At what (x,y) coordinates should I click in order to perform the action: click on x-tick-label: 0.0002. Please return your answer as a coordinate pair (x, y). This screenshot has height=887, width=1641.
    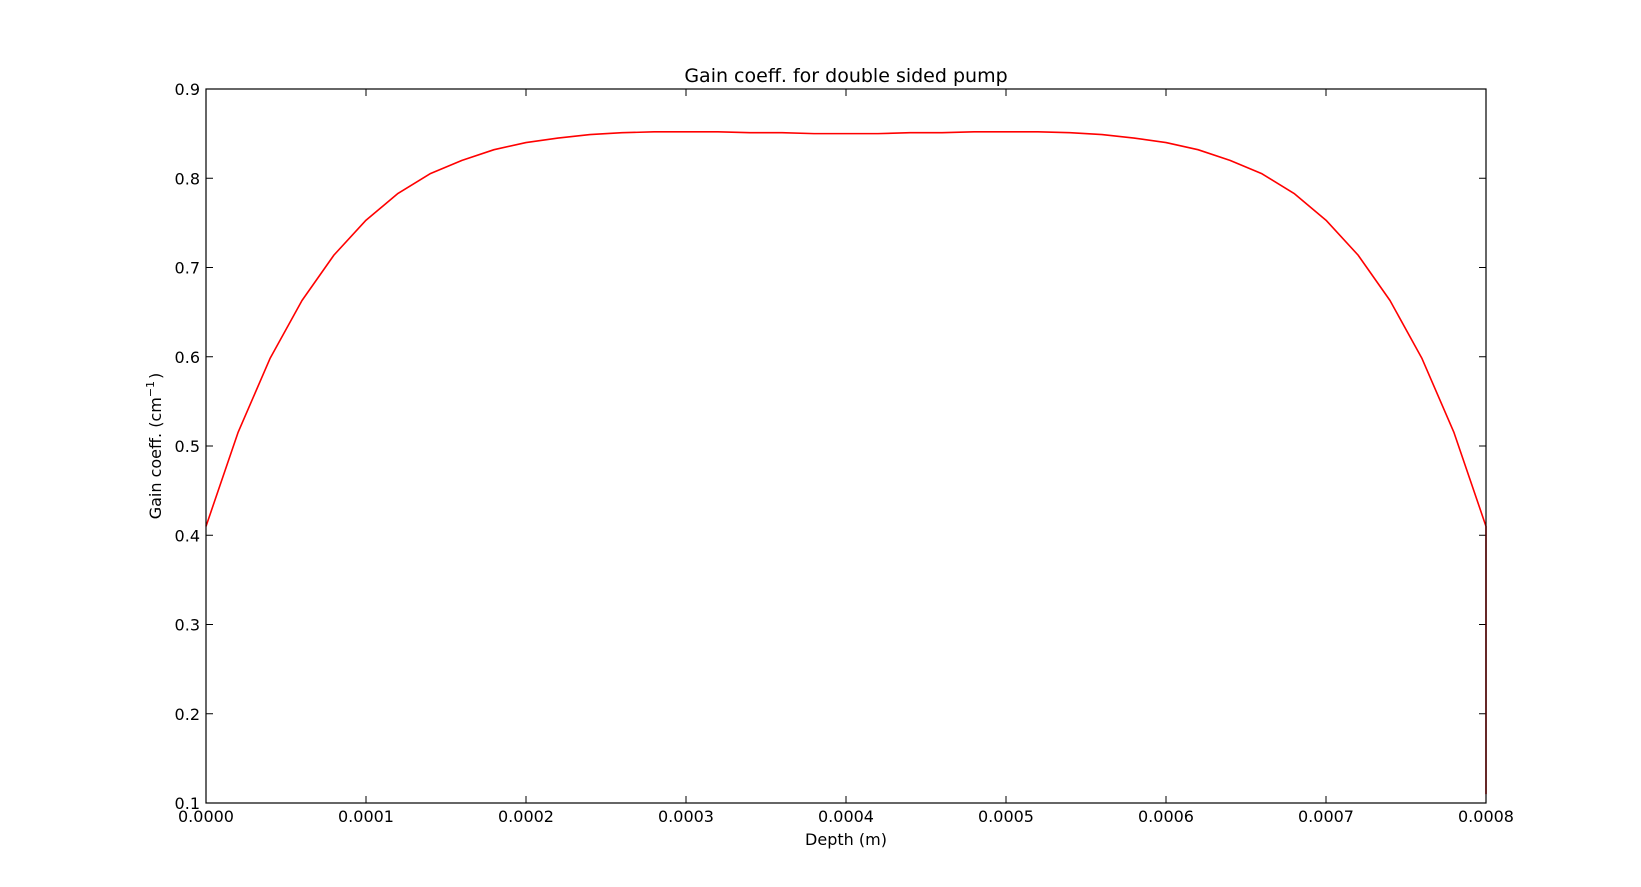
    Looking at the image, I should click on (526, 816).